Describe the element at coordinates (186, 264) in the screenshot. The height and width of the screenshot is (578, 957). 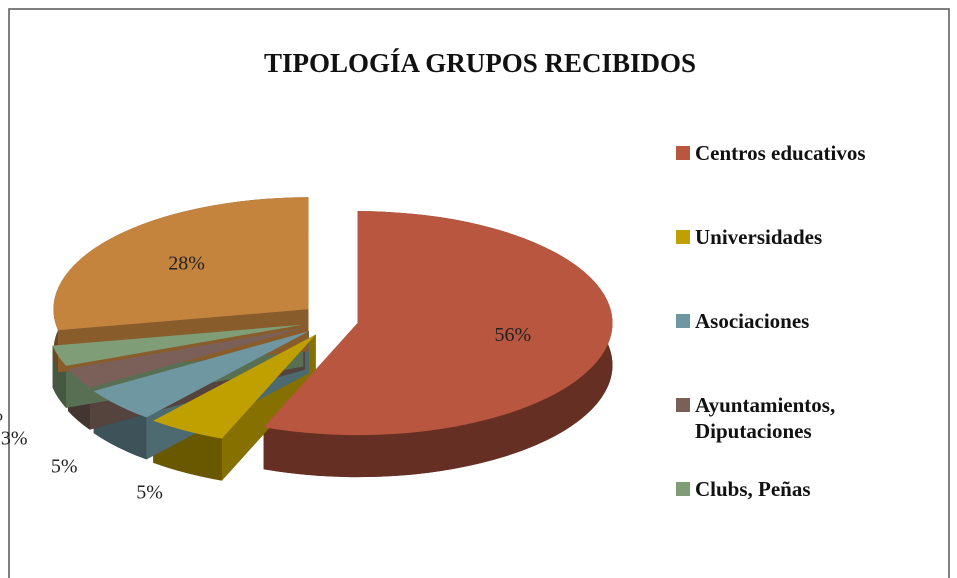
I see `data-label: 28%` at that location.